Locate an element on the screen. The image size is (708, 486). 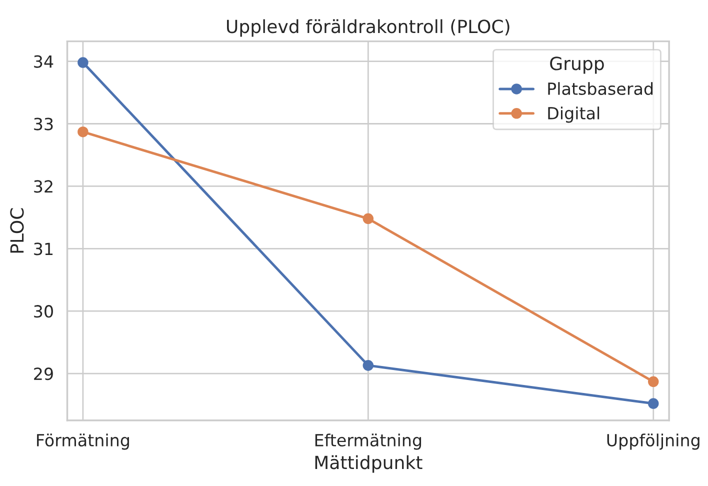
legend-title: Grupp is located at coordinates (577, 65).